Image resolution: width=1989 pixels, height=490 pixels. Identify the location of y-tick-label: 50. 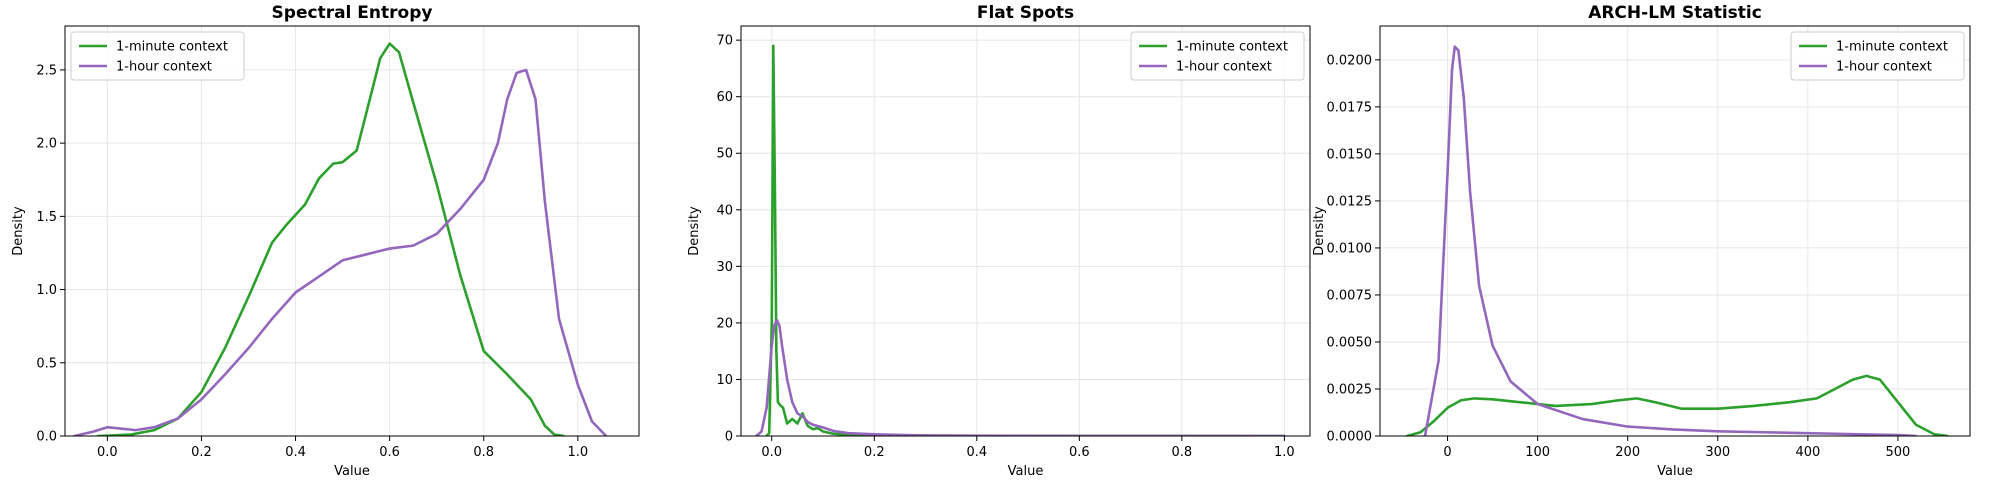
(724, 154).